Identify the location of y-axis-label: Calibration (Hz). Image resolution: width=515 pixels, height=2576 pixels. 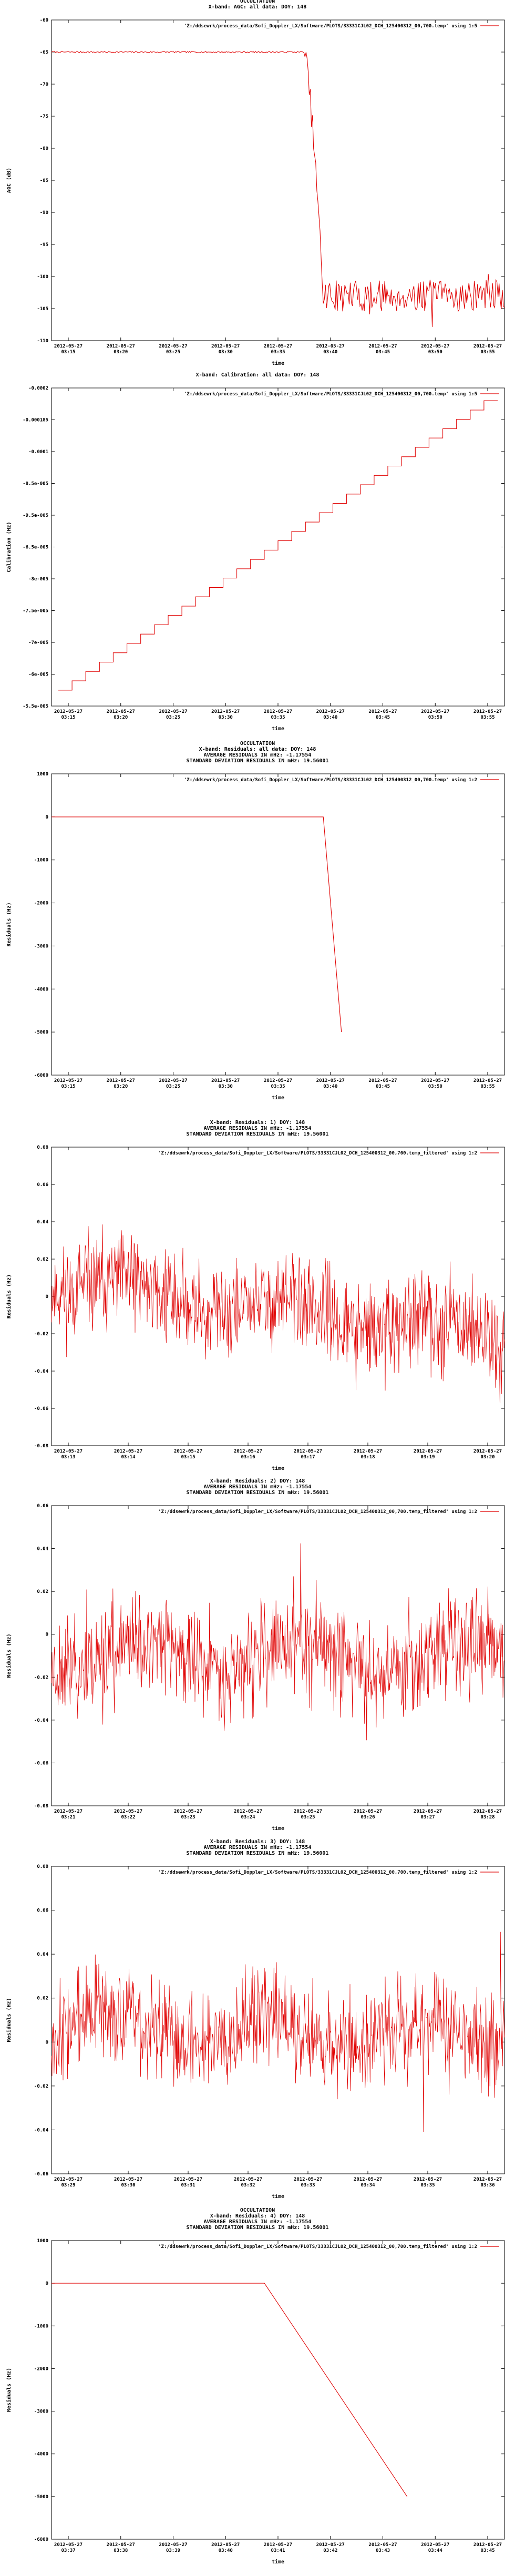
(9, 547).